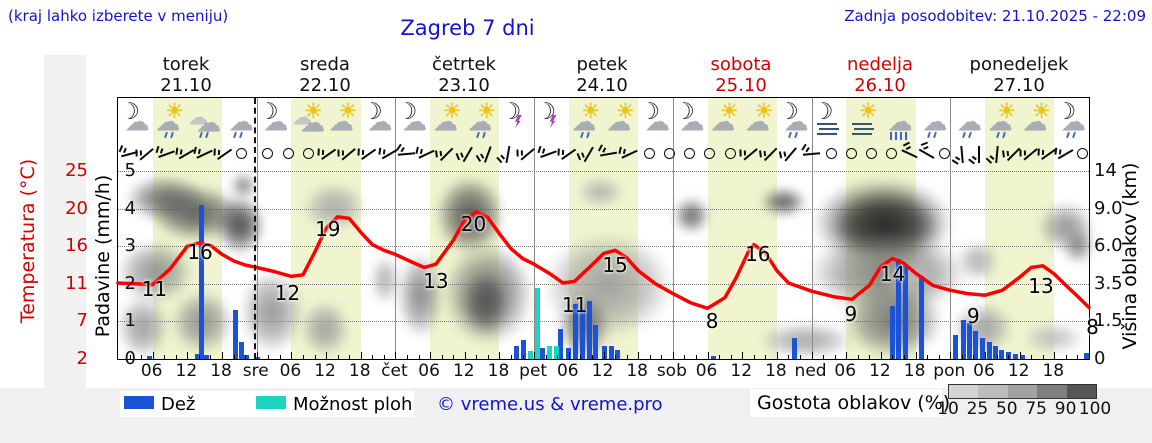 This screenshot has height=443, width=1152. I want to click on temperature-value-label: 11, so click(574, 304).